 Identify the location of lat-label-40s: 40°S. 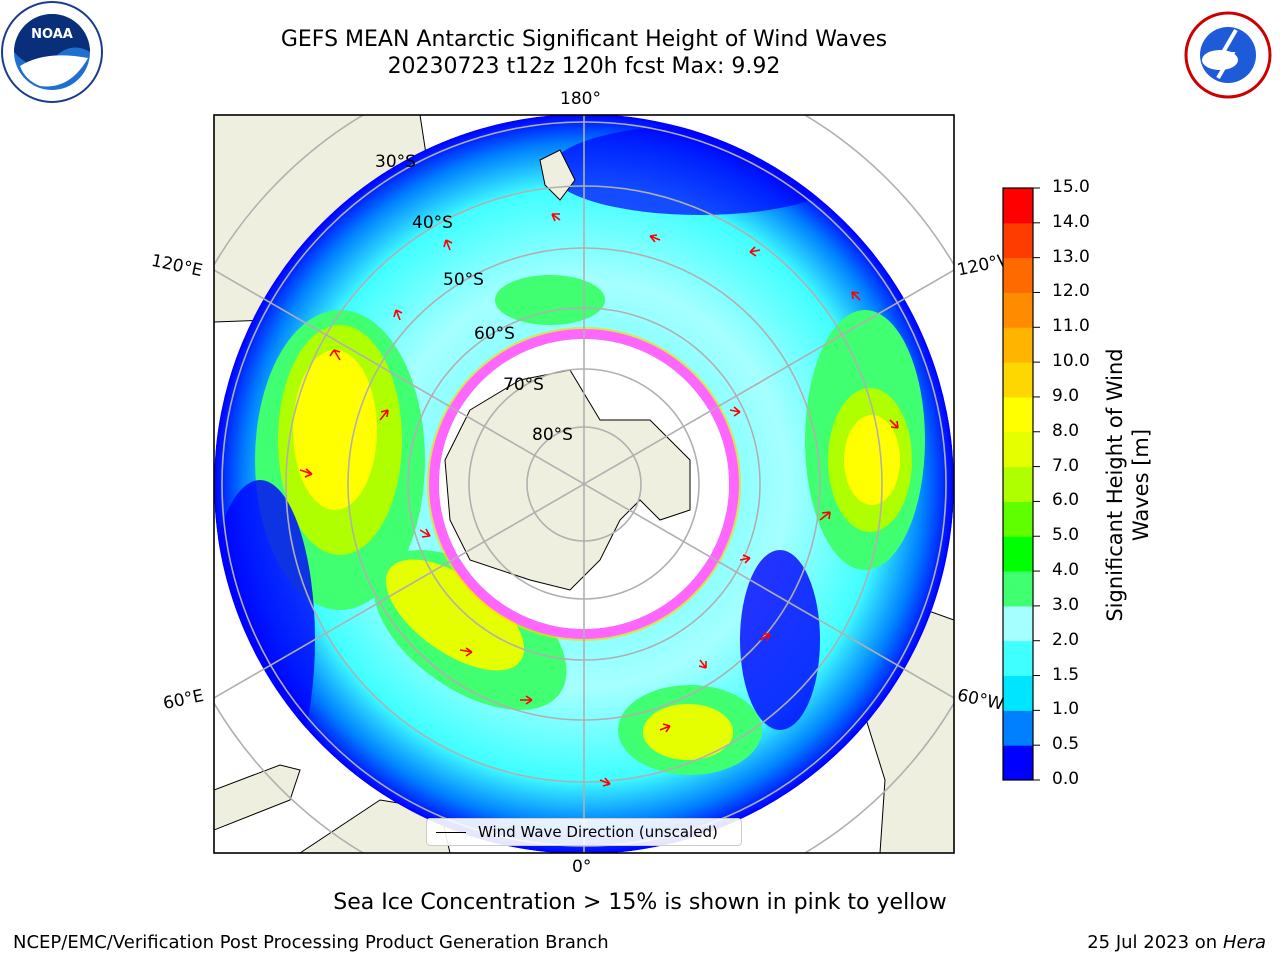
(432, 223).